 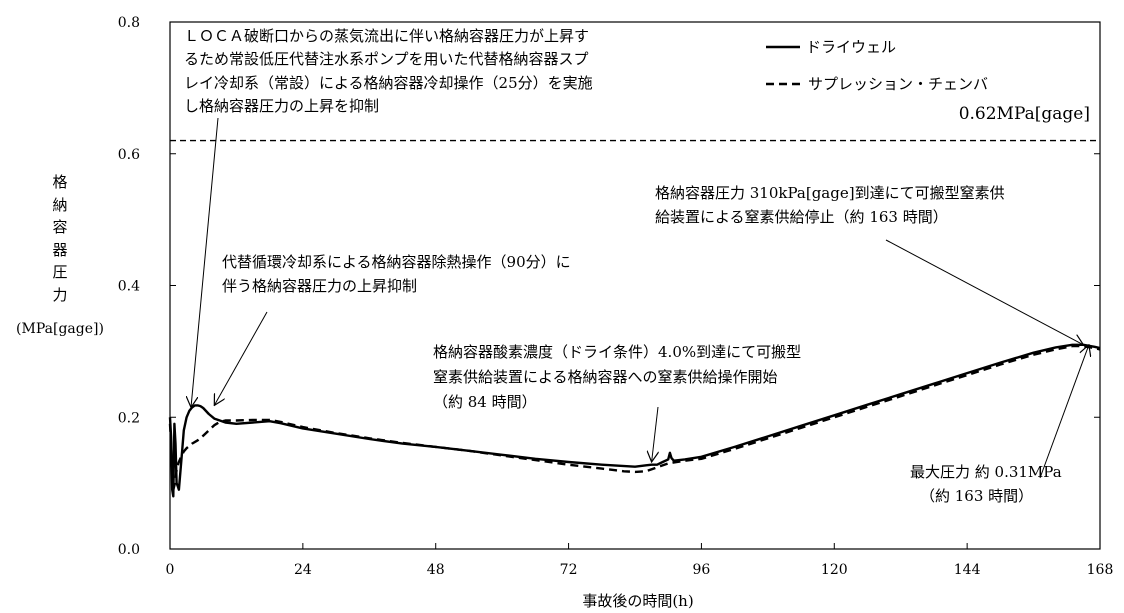 What do you see at coordinates (1024, 114) in the screenshot?
I see `limit-line-label: 0.62MPa[gage]` at bounding box center [1024, 114].